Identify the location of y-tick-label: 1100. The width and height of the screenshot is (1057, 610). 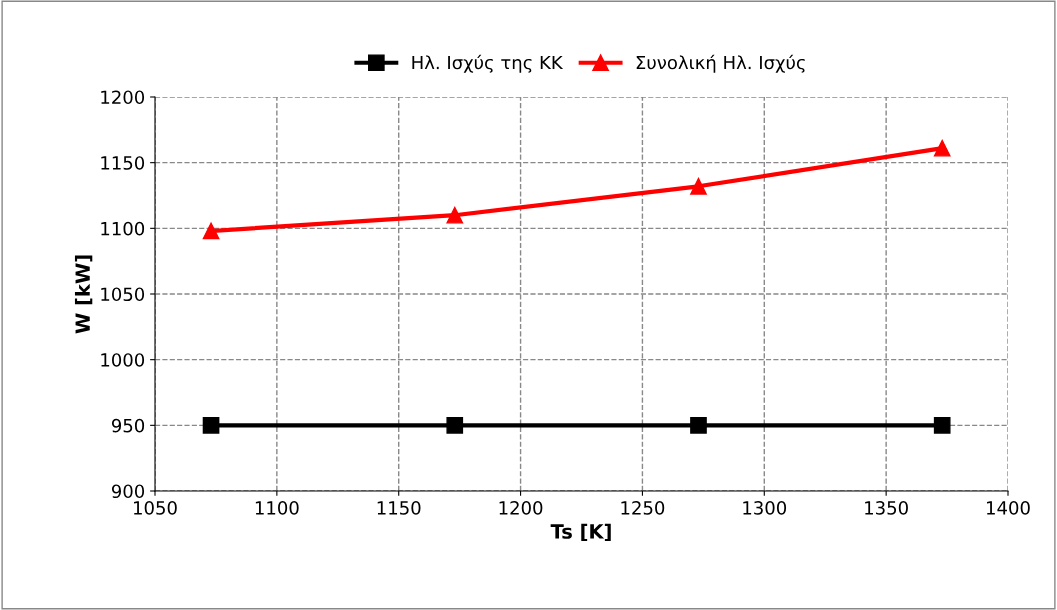
(123, 228).